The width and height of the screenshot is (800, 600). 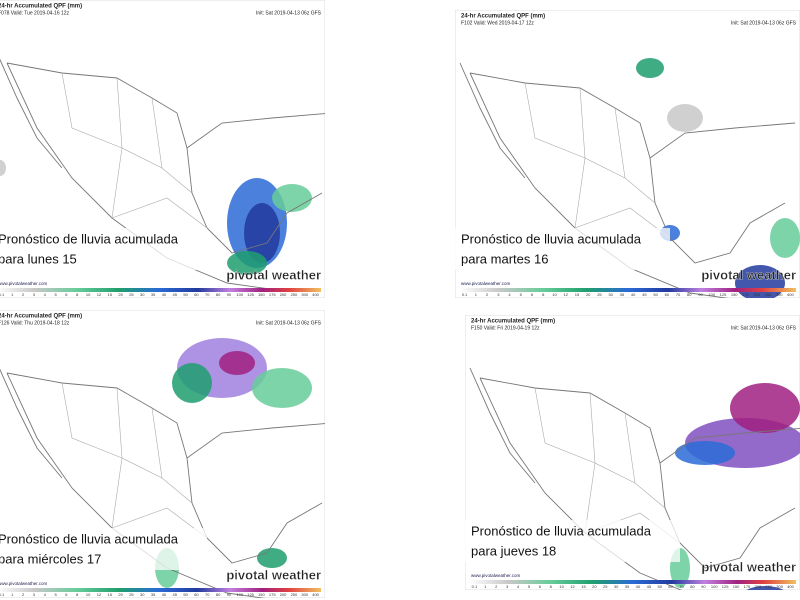 What do you see at coordinates (35, 323) in the screenshot?
I see `panel-valid: F126 Valid: Thu 2019-04-18 12z` at bounding box center [35, 323].